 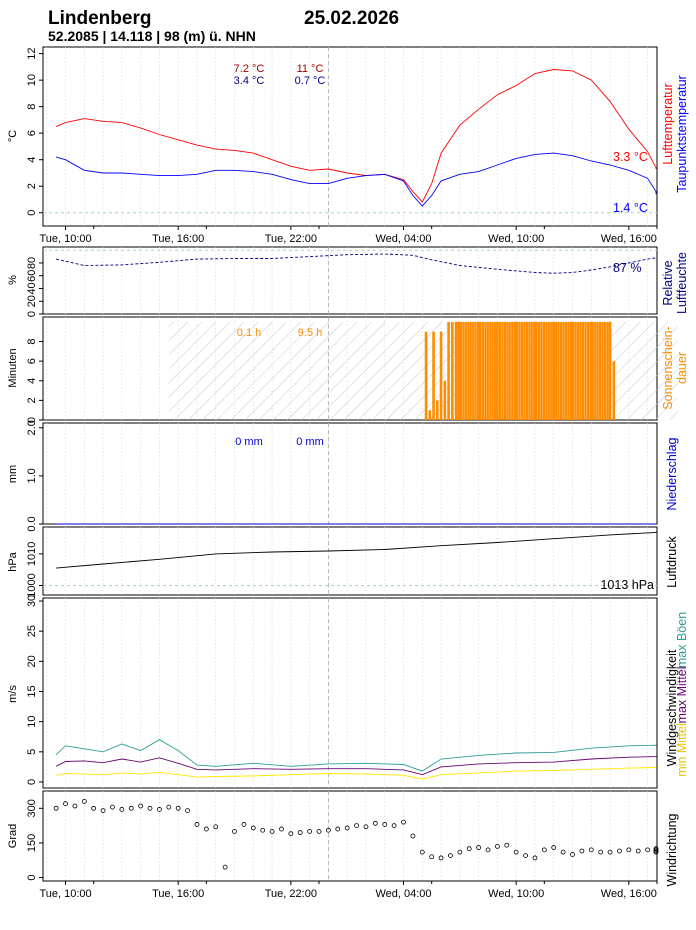 I want to click on day2-sunshine-value: 9.5 h, so click(x=310, y=333).